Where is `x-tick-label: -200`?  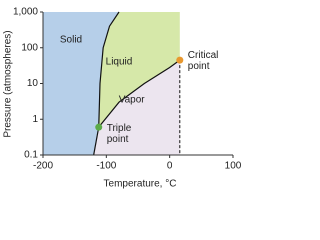 x-tick-label: -200 is located at coordinates (43, 166).